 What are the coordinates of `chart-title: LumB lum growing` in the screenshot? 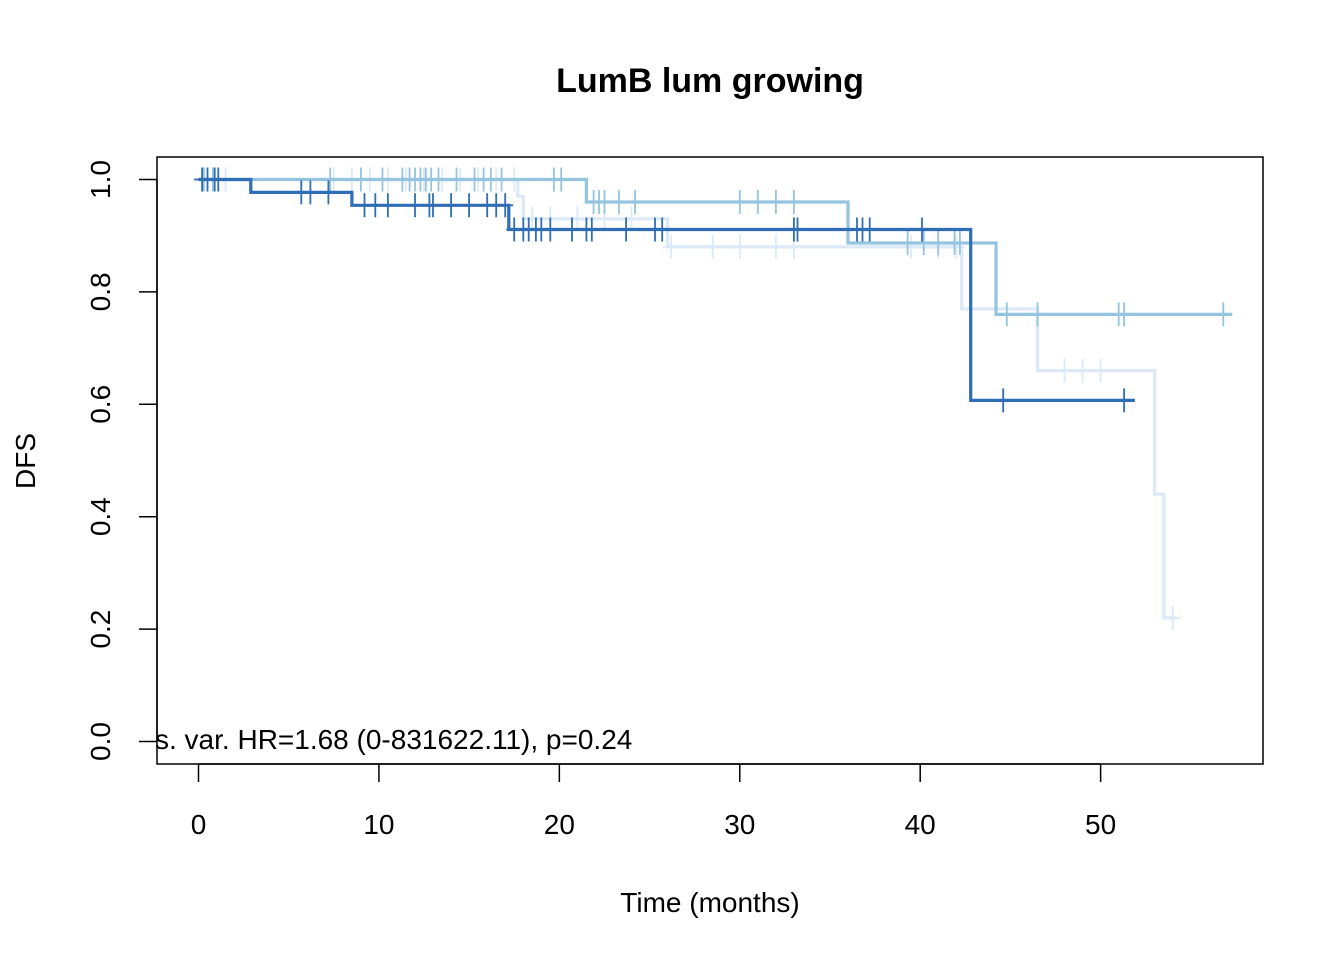 It's located at (710, 81).